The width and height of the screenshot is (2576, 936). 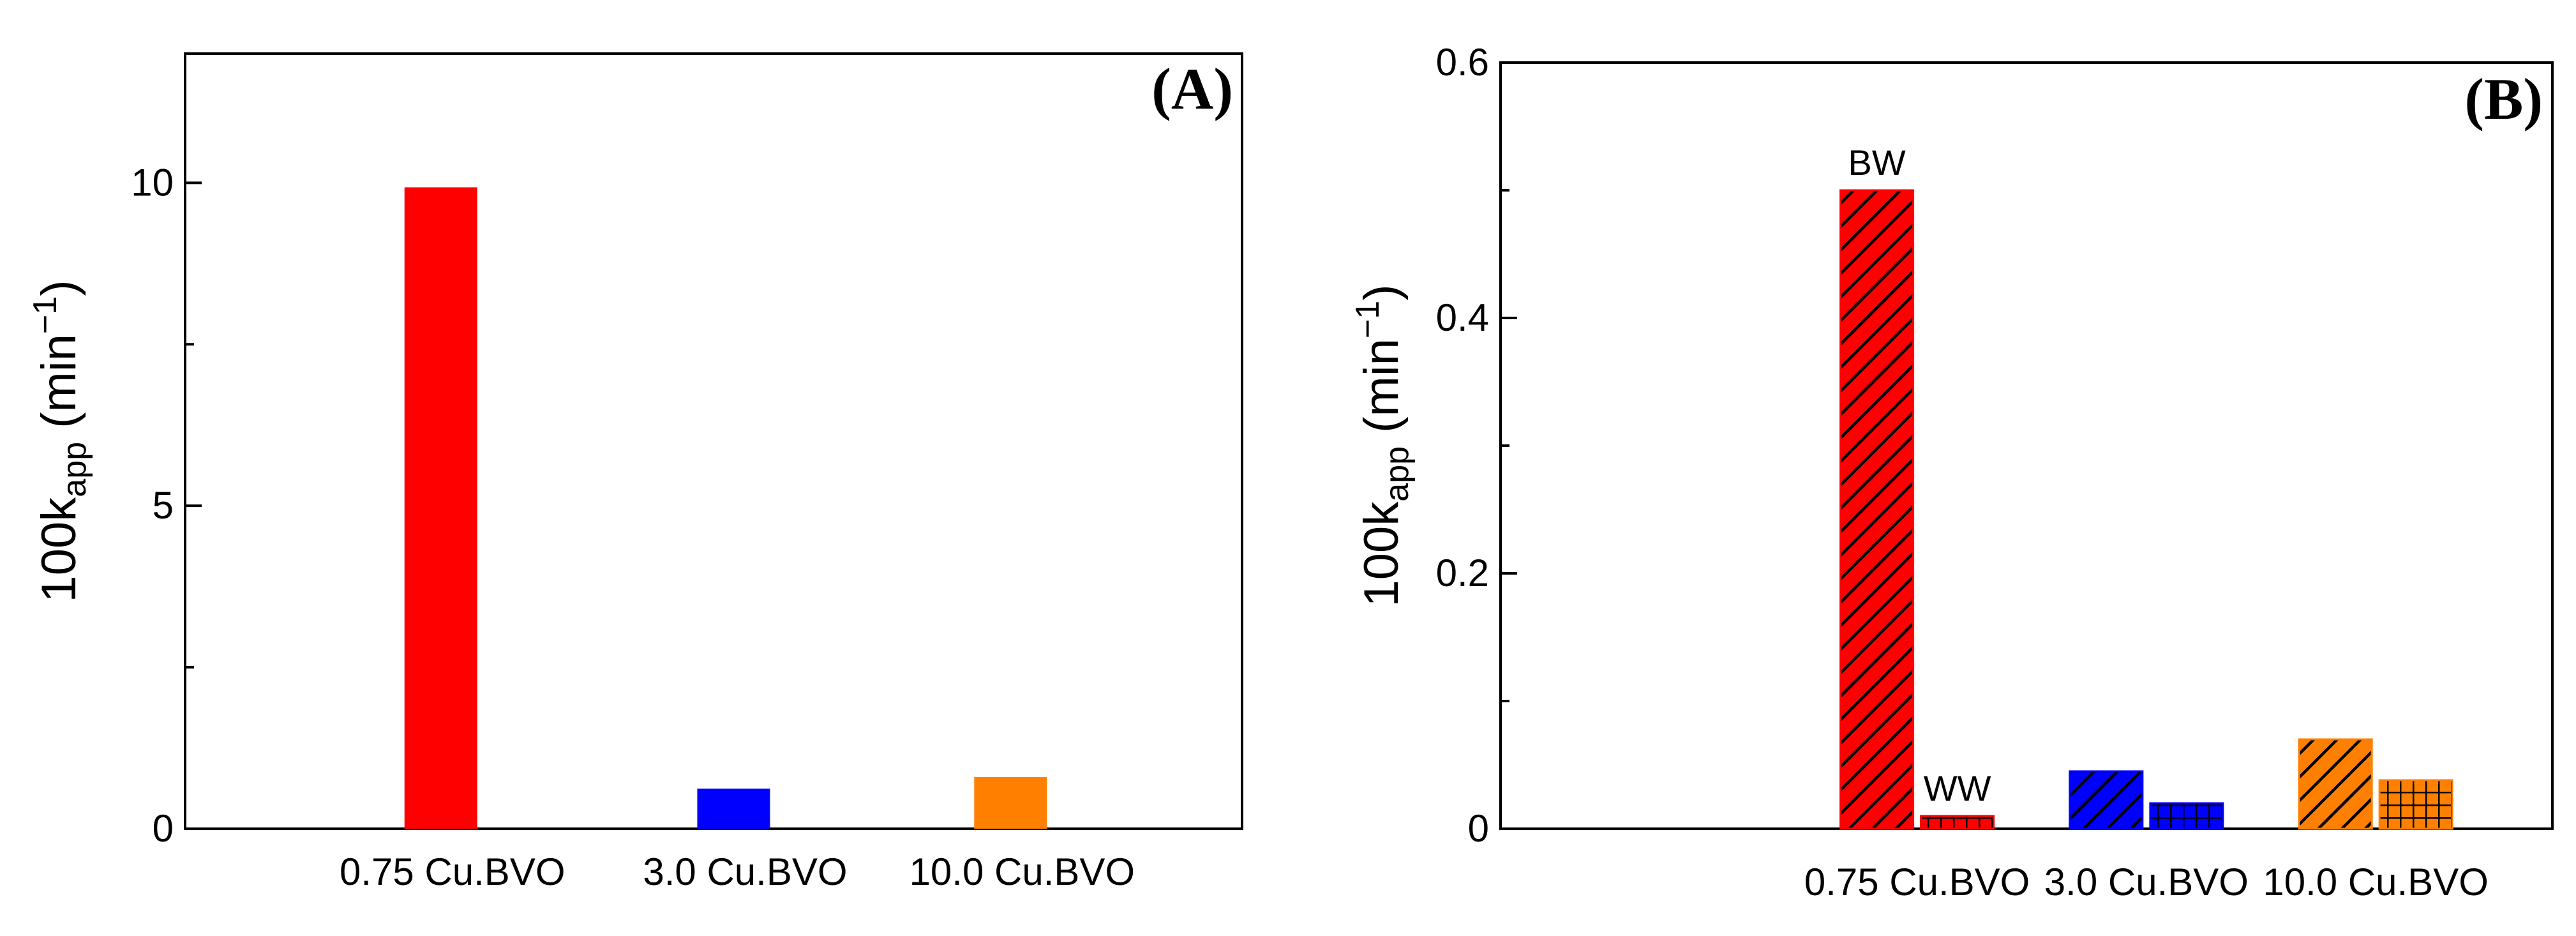 I want to click on y-label-main-a: 100k, so click(x=59, y=550).